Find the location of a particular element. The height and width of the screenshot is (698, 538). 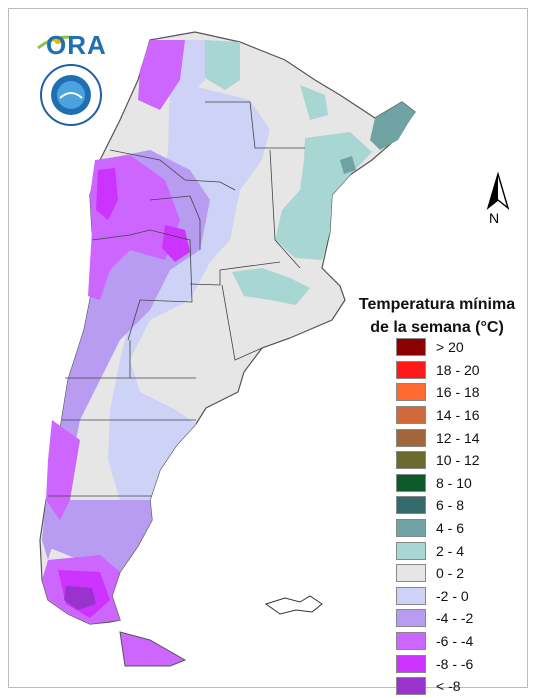

legend-item: 2 - 4 is located at coordinates (461, 550).